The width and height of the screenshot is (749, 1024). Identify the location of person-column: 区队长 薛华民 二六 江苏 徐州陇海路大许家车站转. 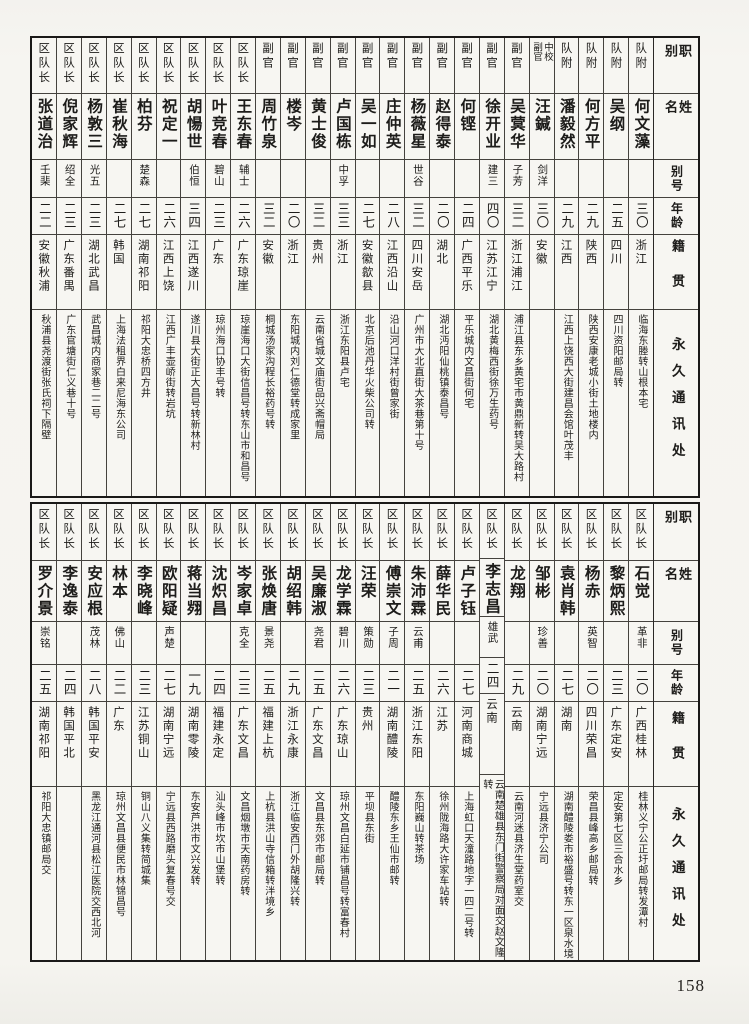
(441, 732).